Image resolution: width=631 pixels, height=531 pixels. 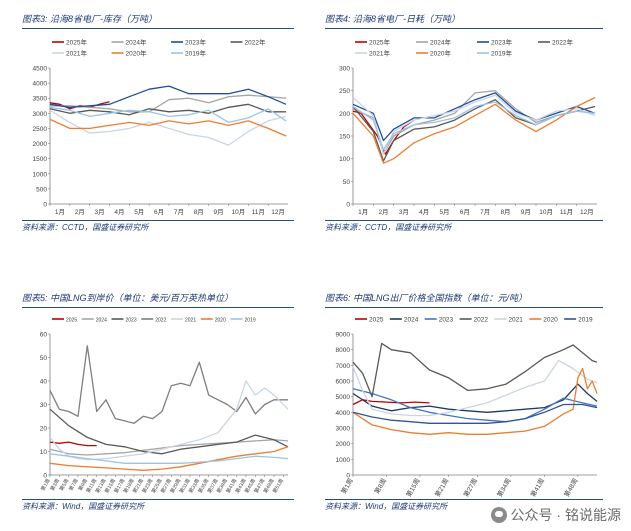 I want to click on x-tick-label: 第34周, so click(x=504, y=487).